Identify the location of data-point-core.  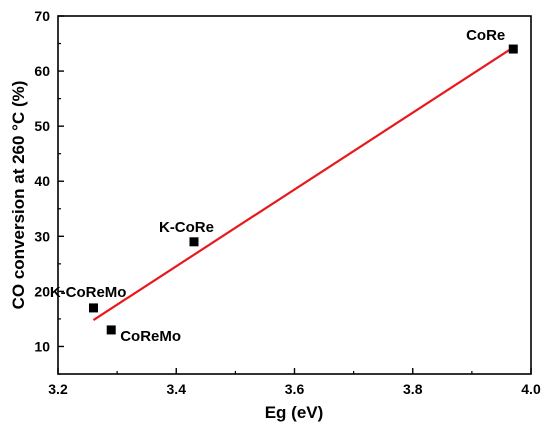
(513, 49).